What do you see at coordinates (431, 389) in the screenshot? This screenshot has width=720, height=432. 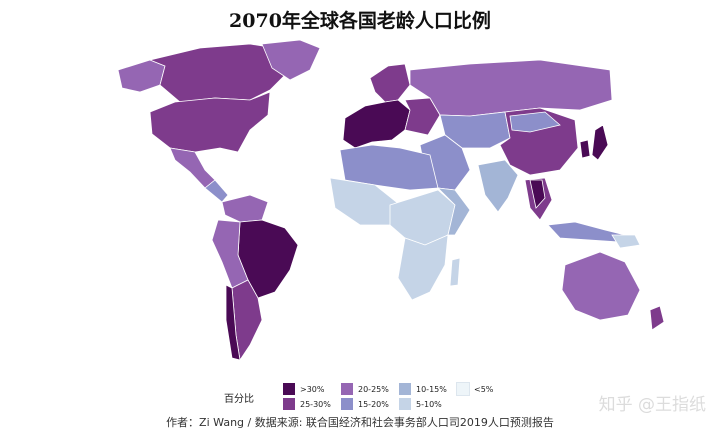 I see `legend-label: 10-15%` at bounding box center [431, 389].